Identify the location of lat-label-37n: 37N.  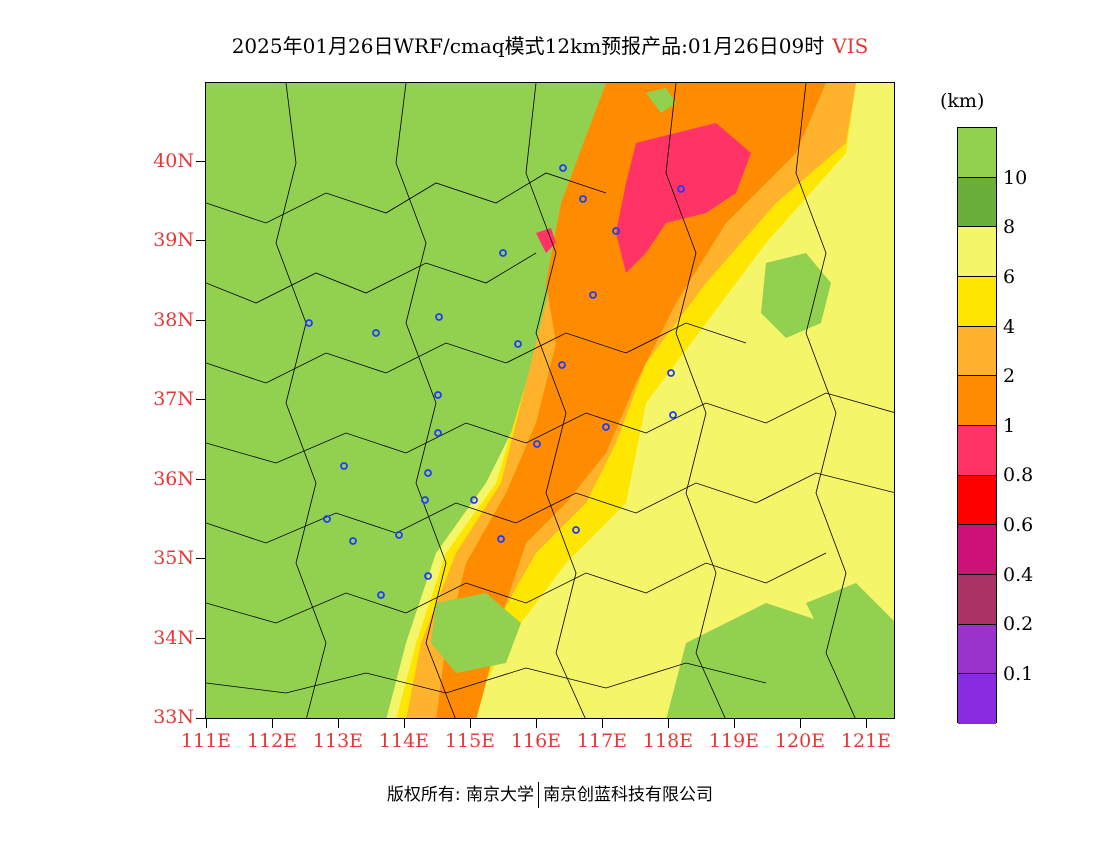
(173, 399).